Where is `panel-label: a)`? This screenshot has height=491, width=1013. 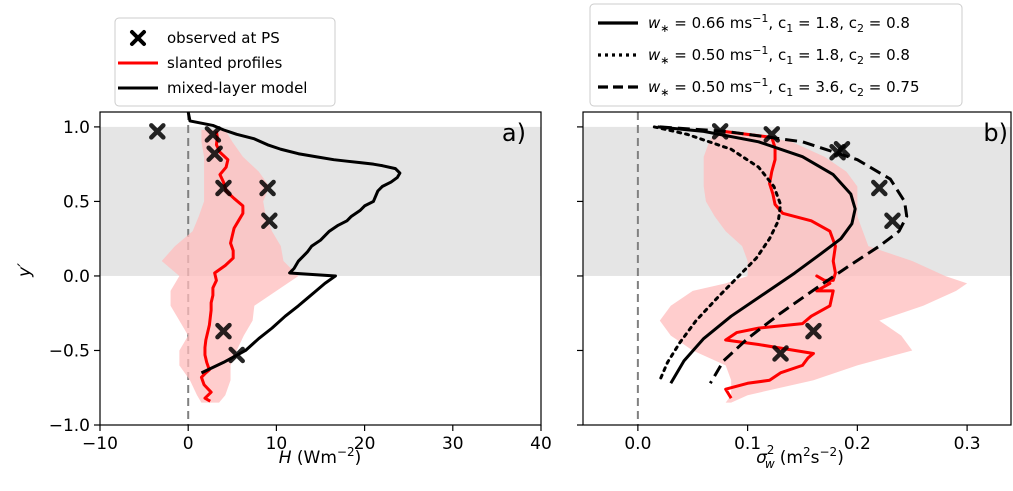 panel-label: a) is located at coordinates (514, 133).